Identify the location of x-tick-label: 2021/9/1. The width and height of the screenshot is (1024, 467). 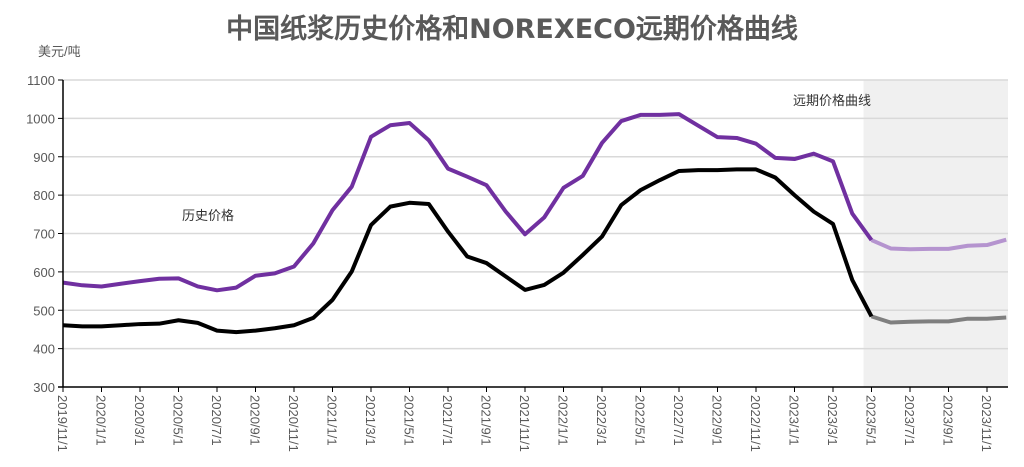
(486, 420).